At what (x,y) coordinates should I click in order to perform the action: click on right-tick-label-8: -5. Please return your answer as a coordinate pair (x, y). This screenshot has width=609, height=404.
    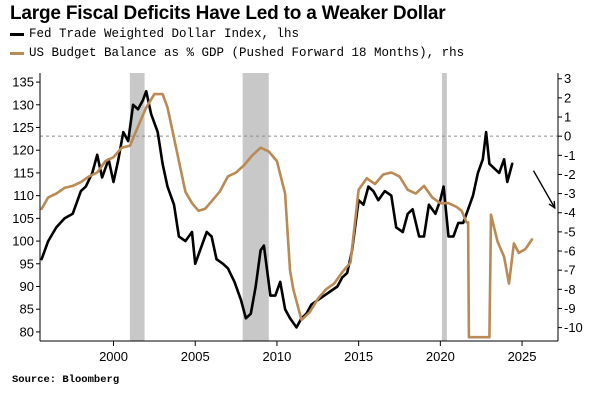
    Looking at the image, I should click on (570, 231).